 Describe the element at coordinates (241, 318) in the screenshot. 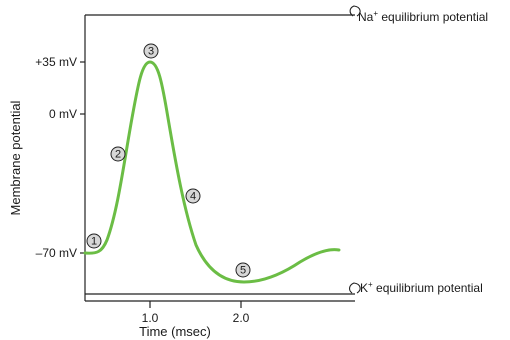

I see `x-tick-label-2: 2.0` at that location.